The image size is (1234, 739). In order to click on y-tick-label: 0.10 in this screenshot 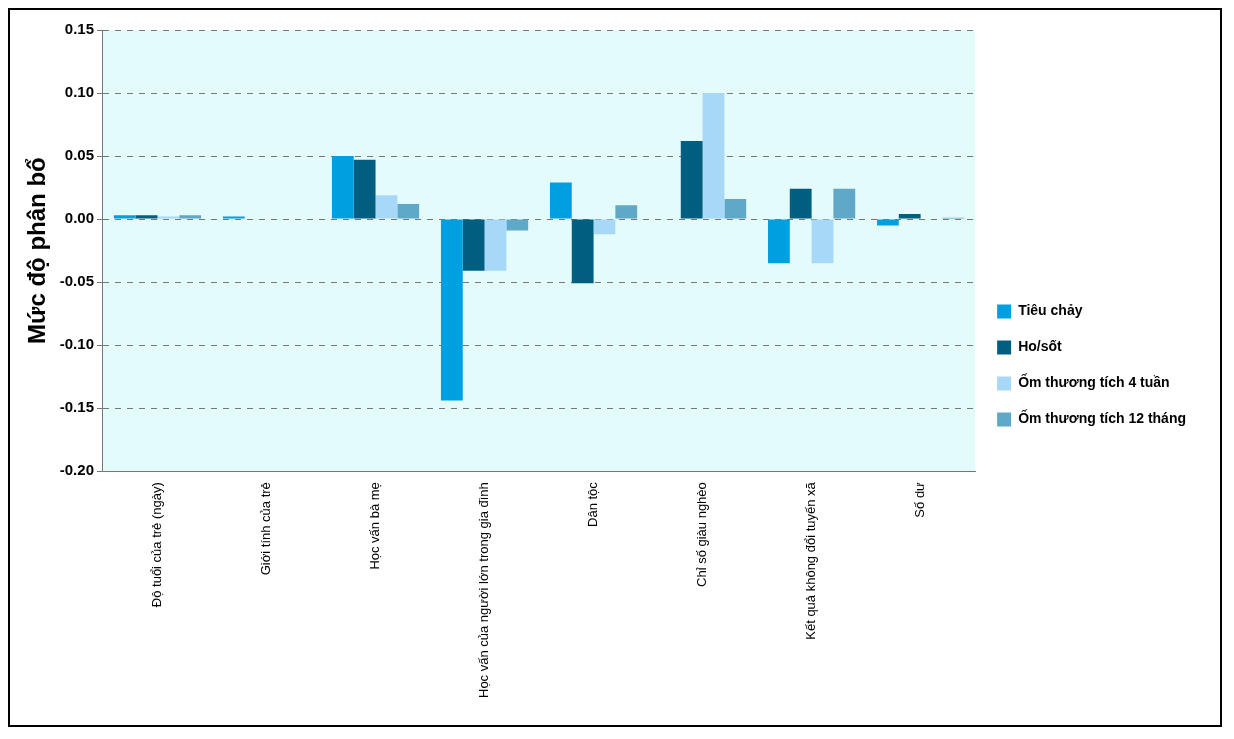, I will do `click(79, 92)`.